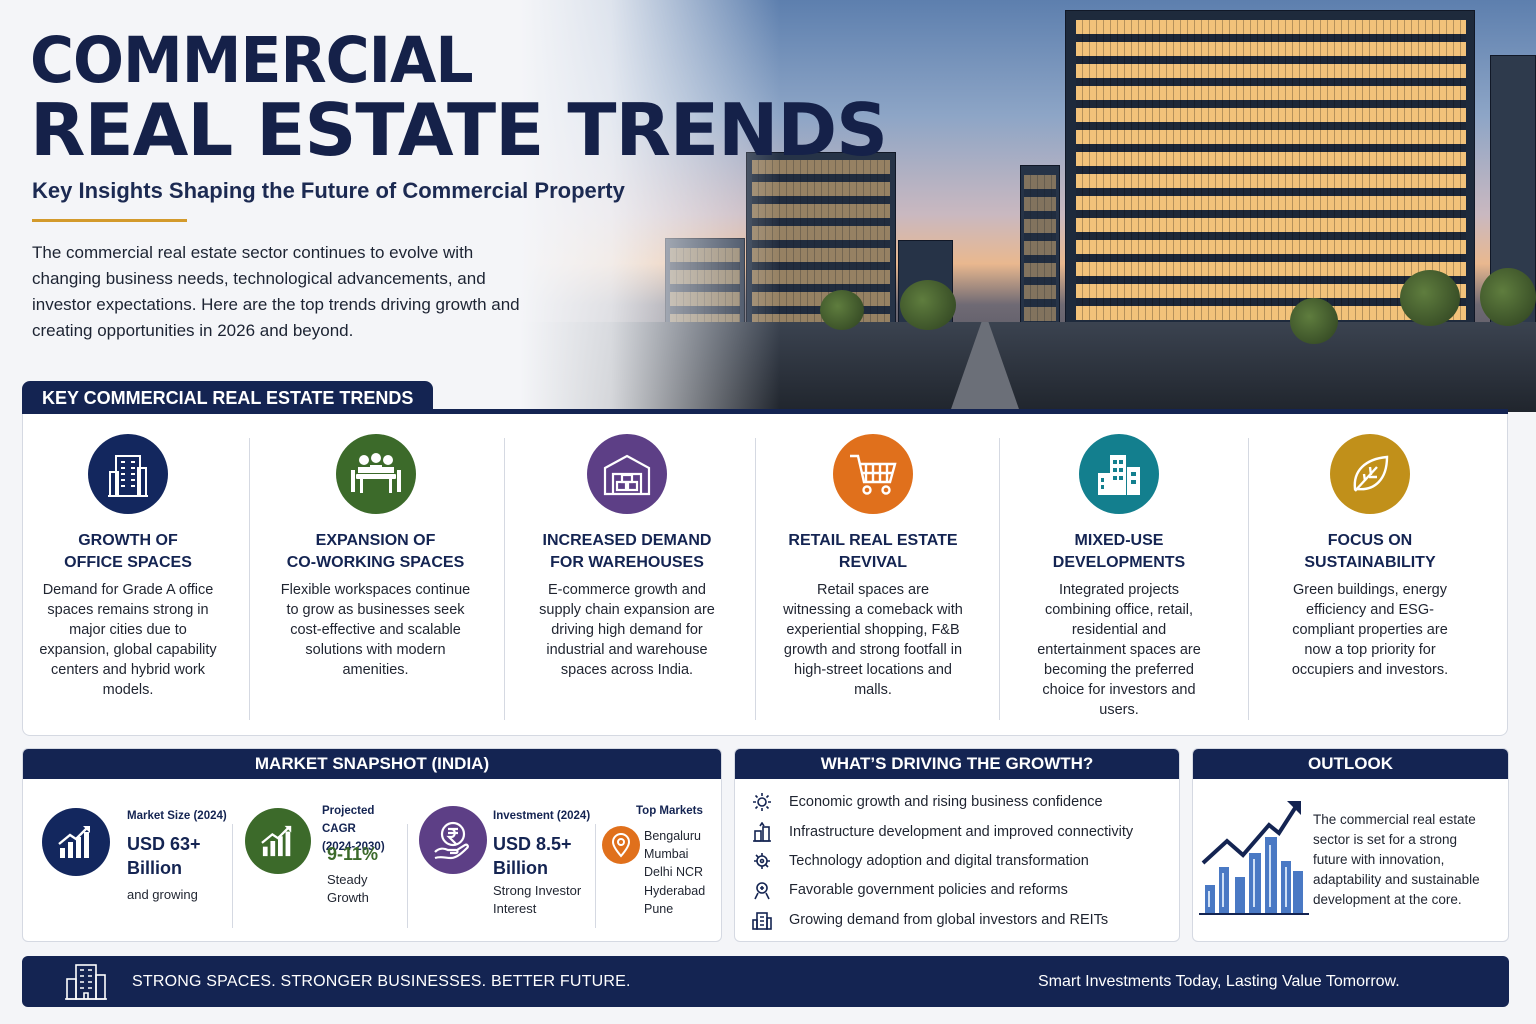  What do you see at coordinates (1370, 551) in the screenshot?
I see `trend-title: FOCUS ON SUSTAINABILITY` at bounding box center [1370, 551].